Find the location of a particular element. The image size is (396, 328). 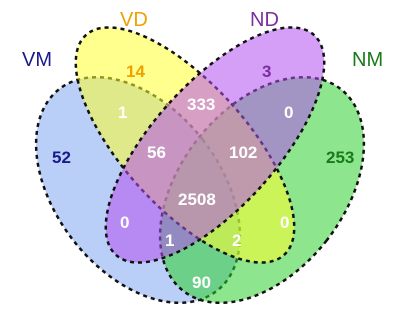

set-label-vd: VD is located at coordinates (134, 20).